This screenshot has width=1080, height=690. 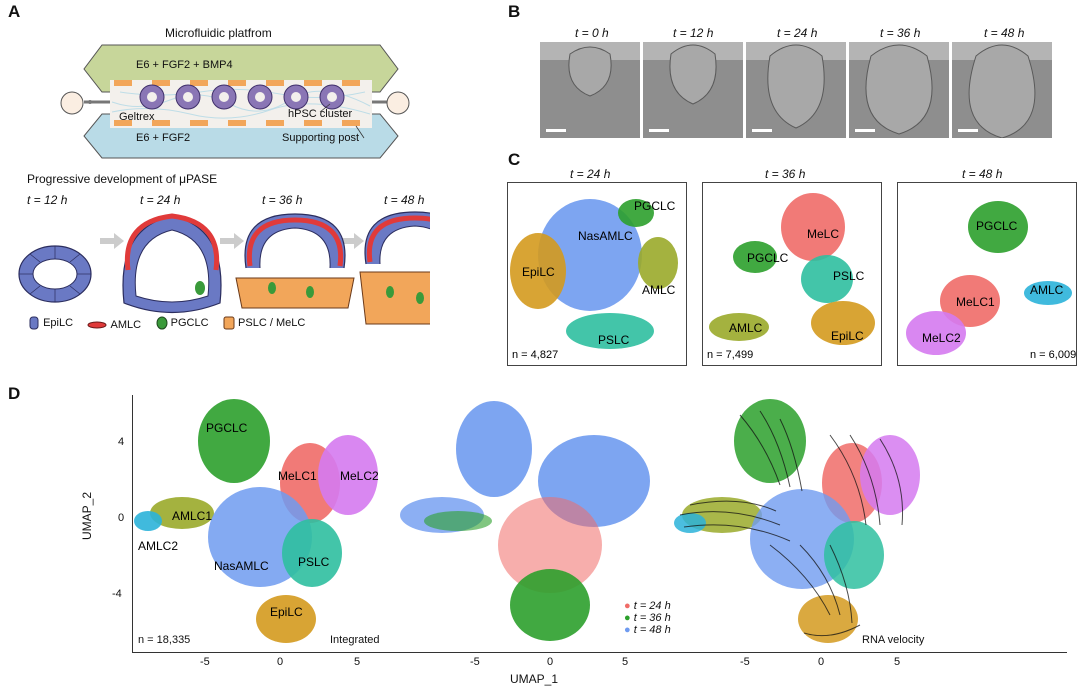 I want to click on time-legend-24: ● t = 24 h, so click(x=647, y=606).